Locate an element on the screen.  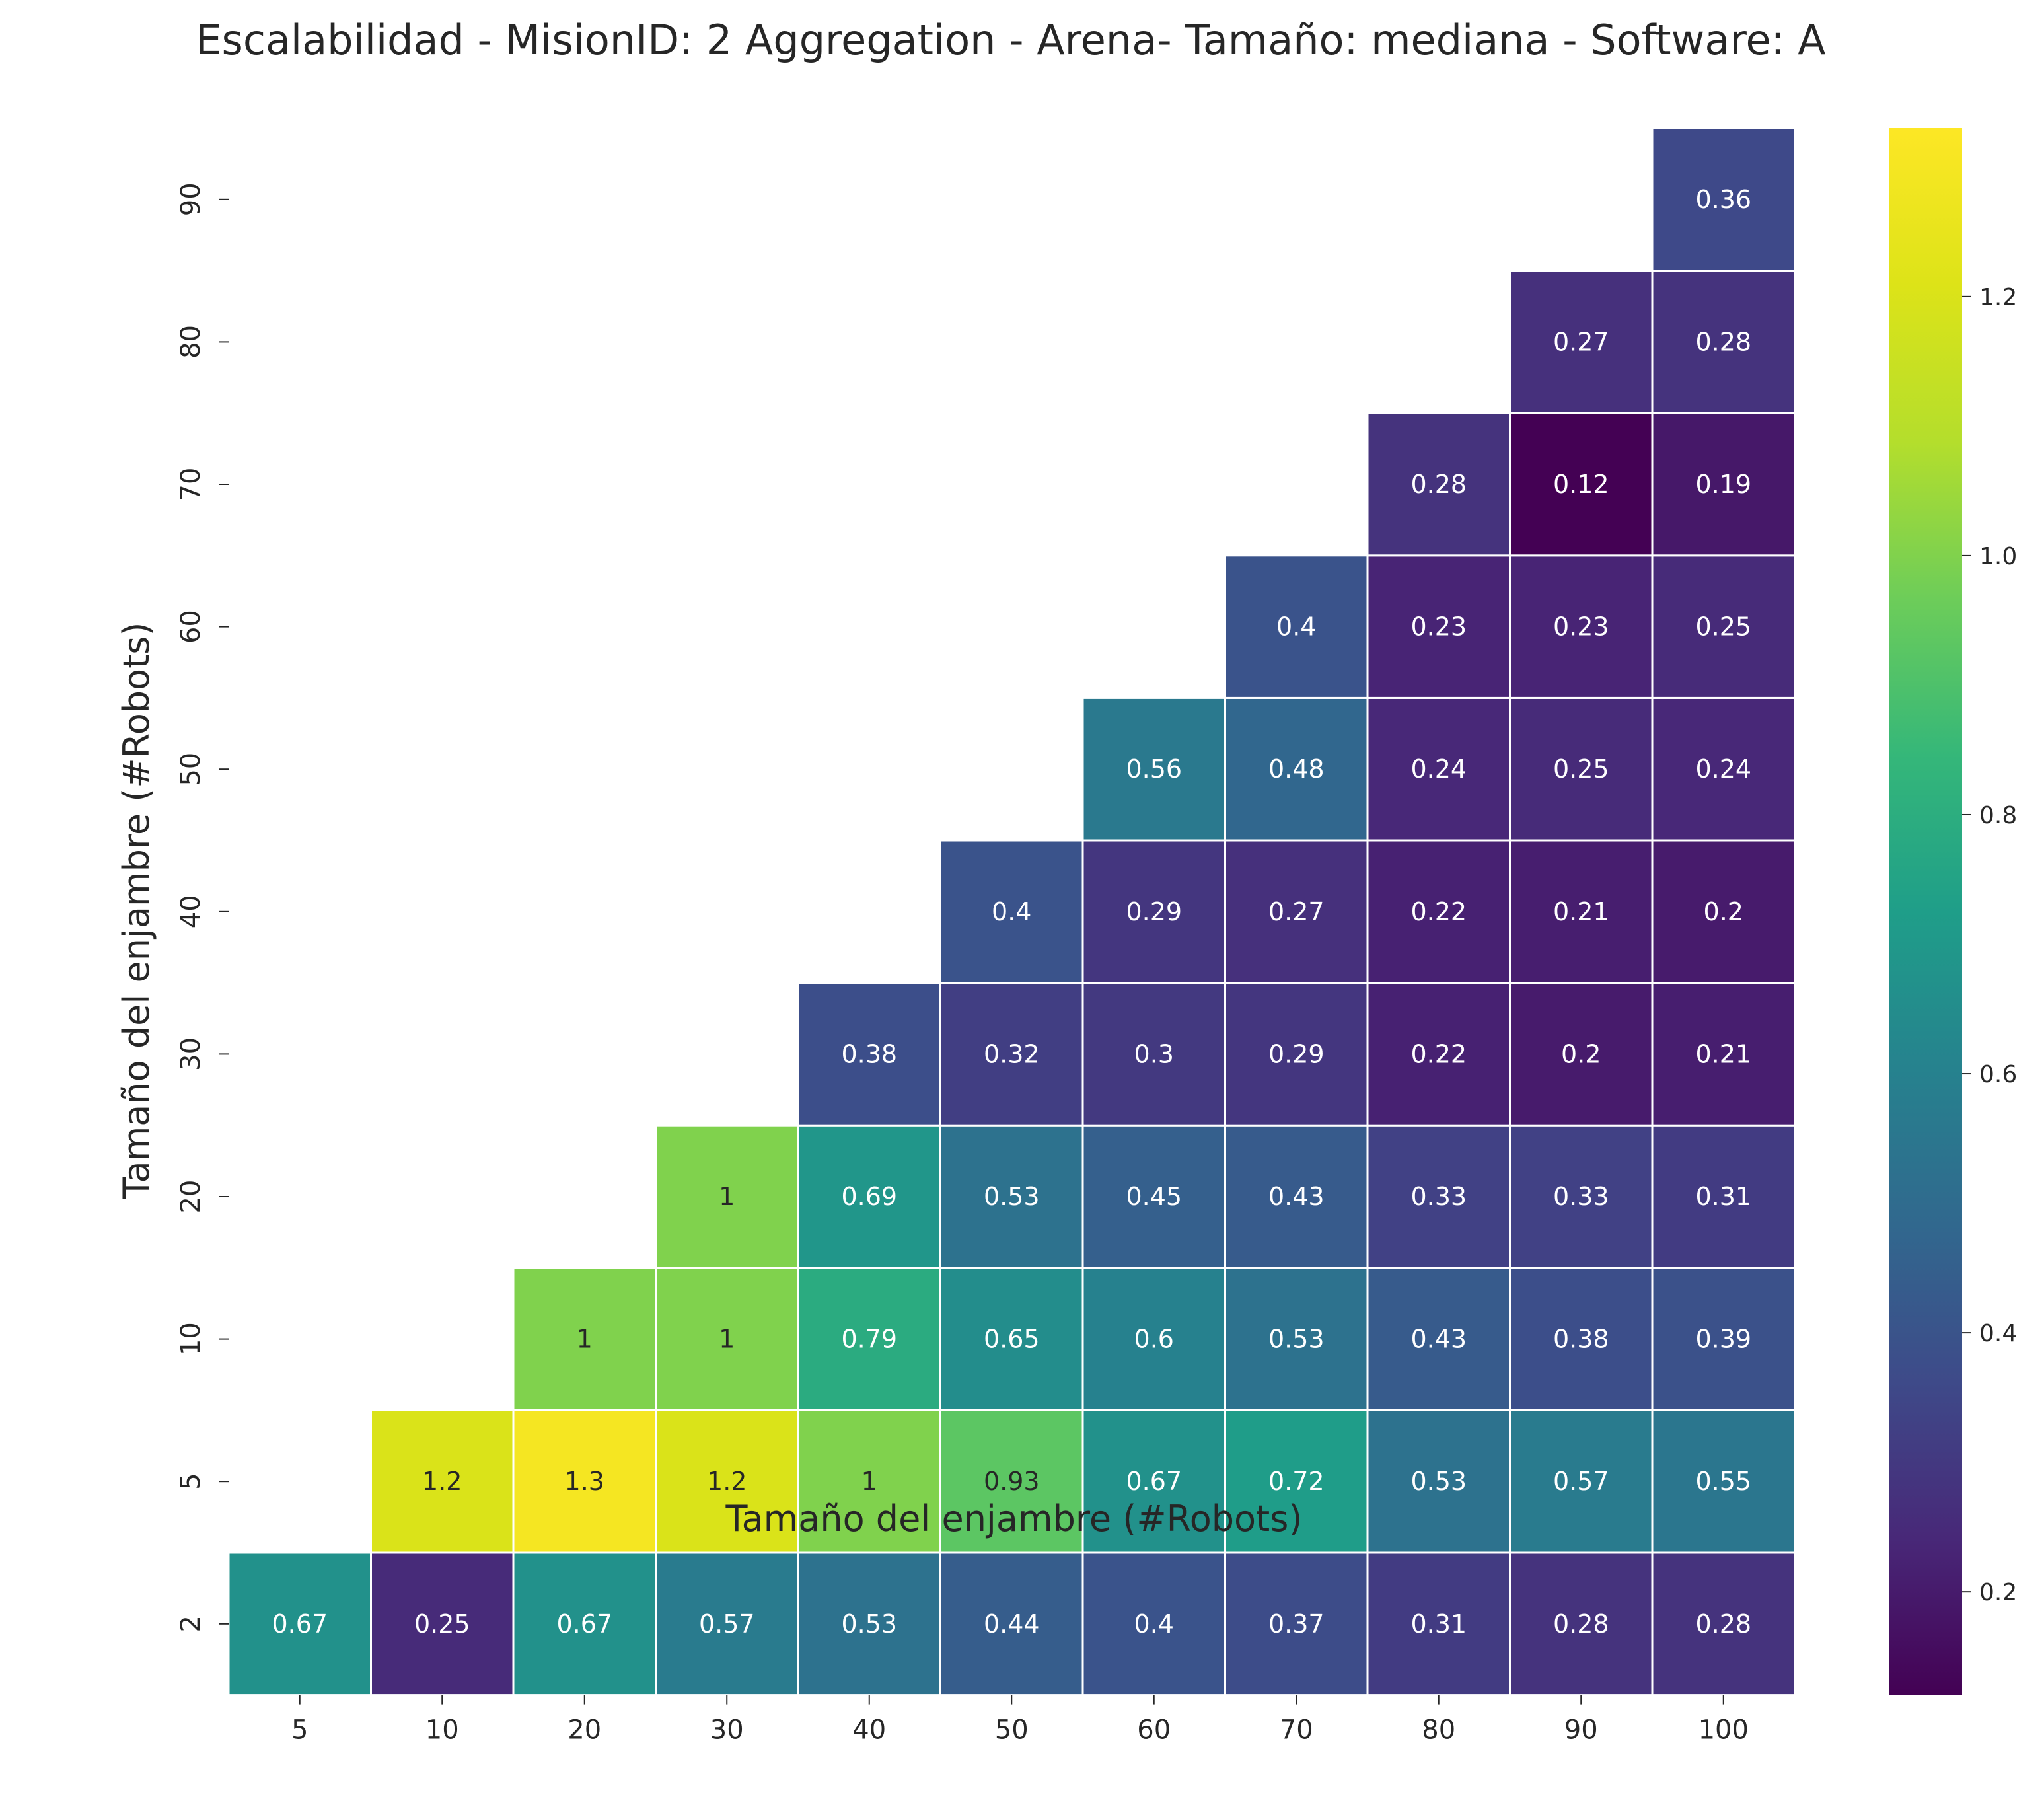
x-tick-label: 20 is located at coordinates (584, 1730).